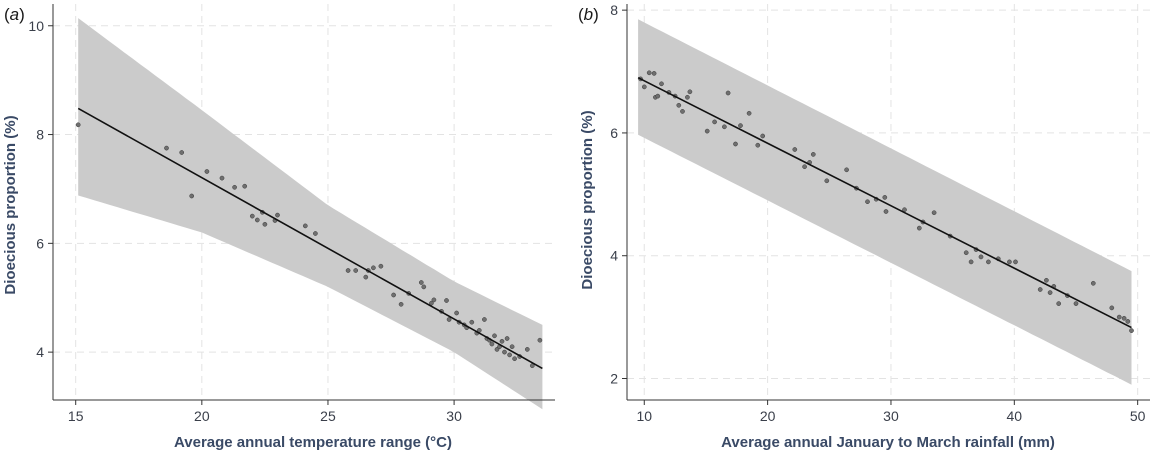  What do you see at coordinates (76, 416) in the screenshot?
I see `x-tick-label: 15` at bounding box center [76, 416].